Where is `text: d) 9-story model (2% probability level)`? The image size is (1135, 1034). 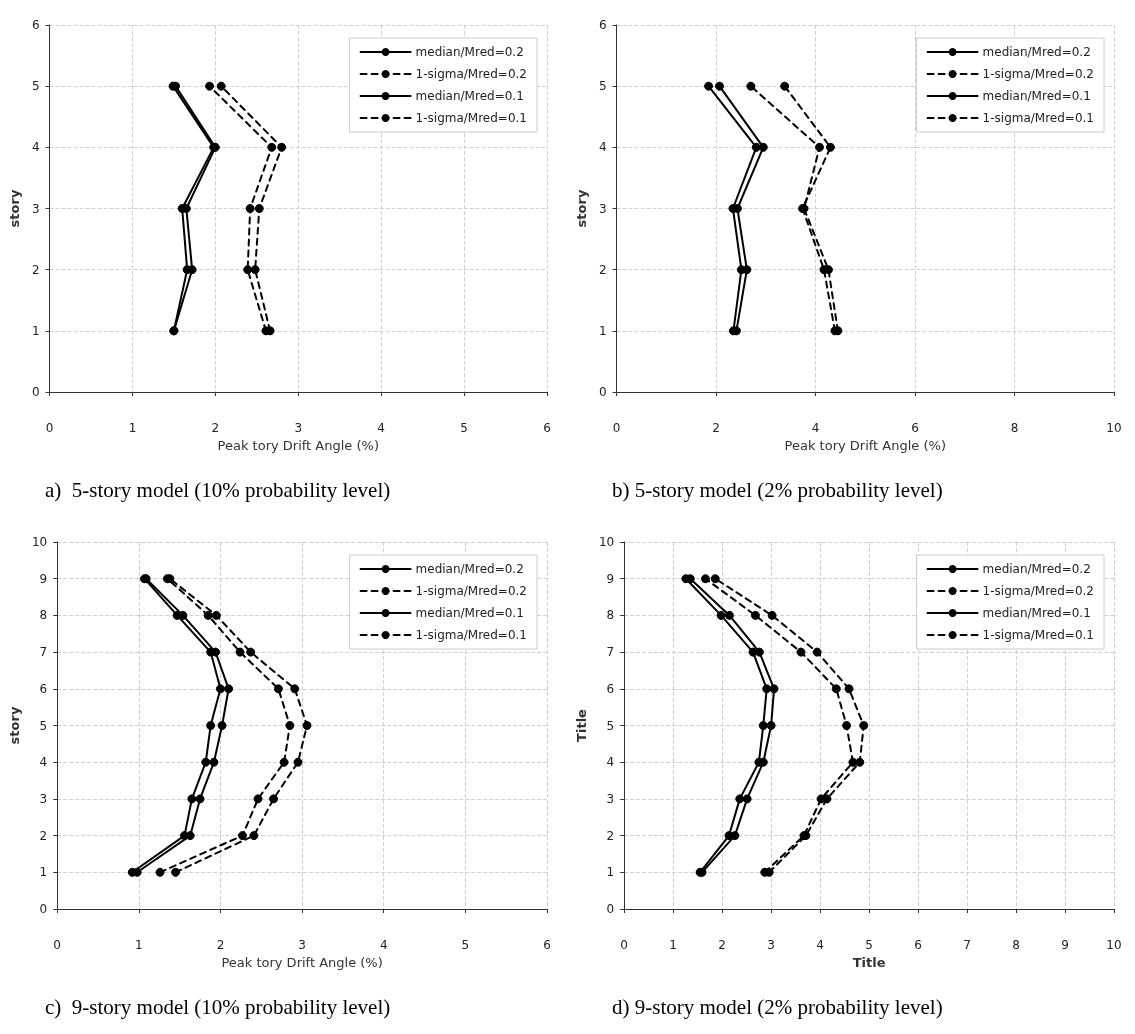
text: d) 9-story model (2% probability level) is located at coordinates (777, 1006).